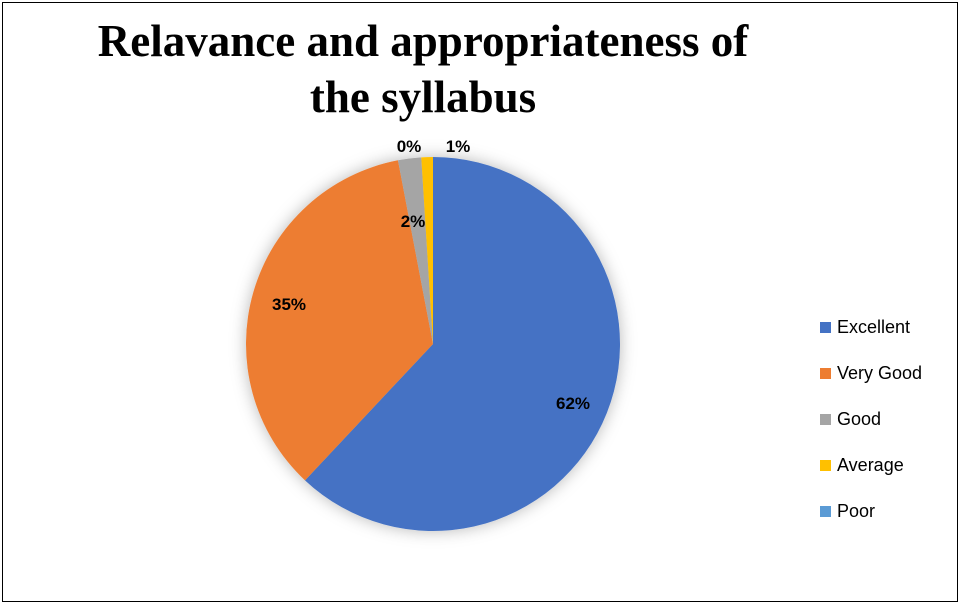 The image size is (960, 604). I want to click on legend-swatch-poor, so click(825, 511).